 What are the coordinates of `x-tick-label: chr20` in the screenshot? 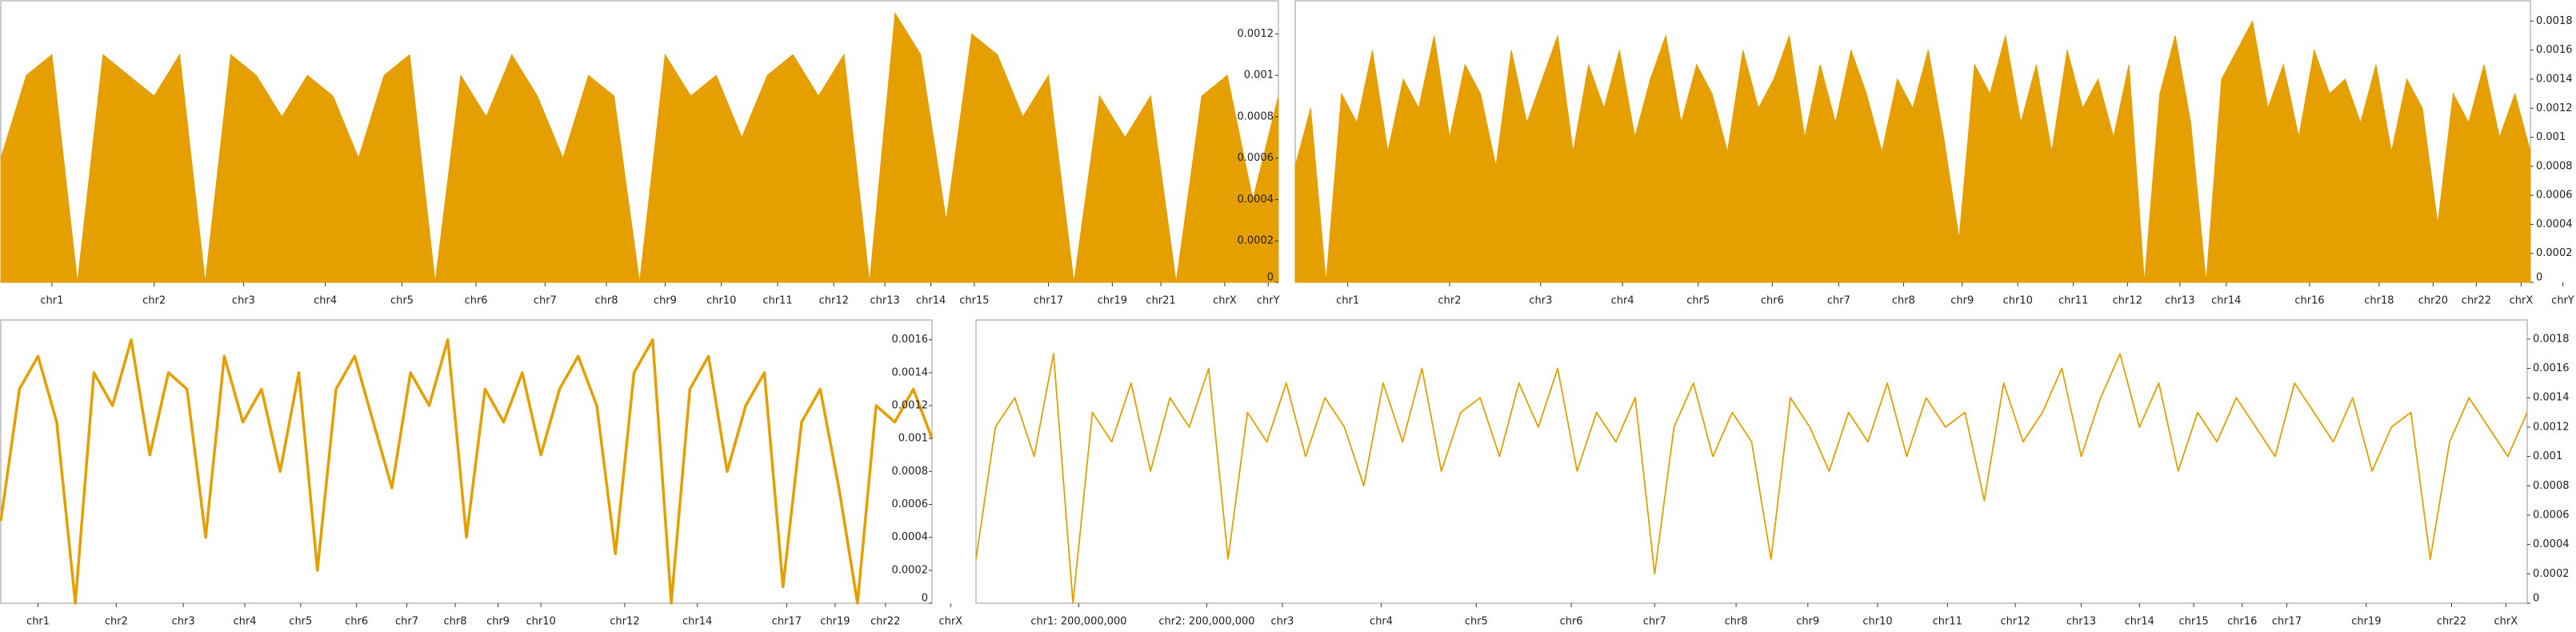 It's located at (2433, 301).